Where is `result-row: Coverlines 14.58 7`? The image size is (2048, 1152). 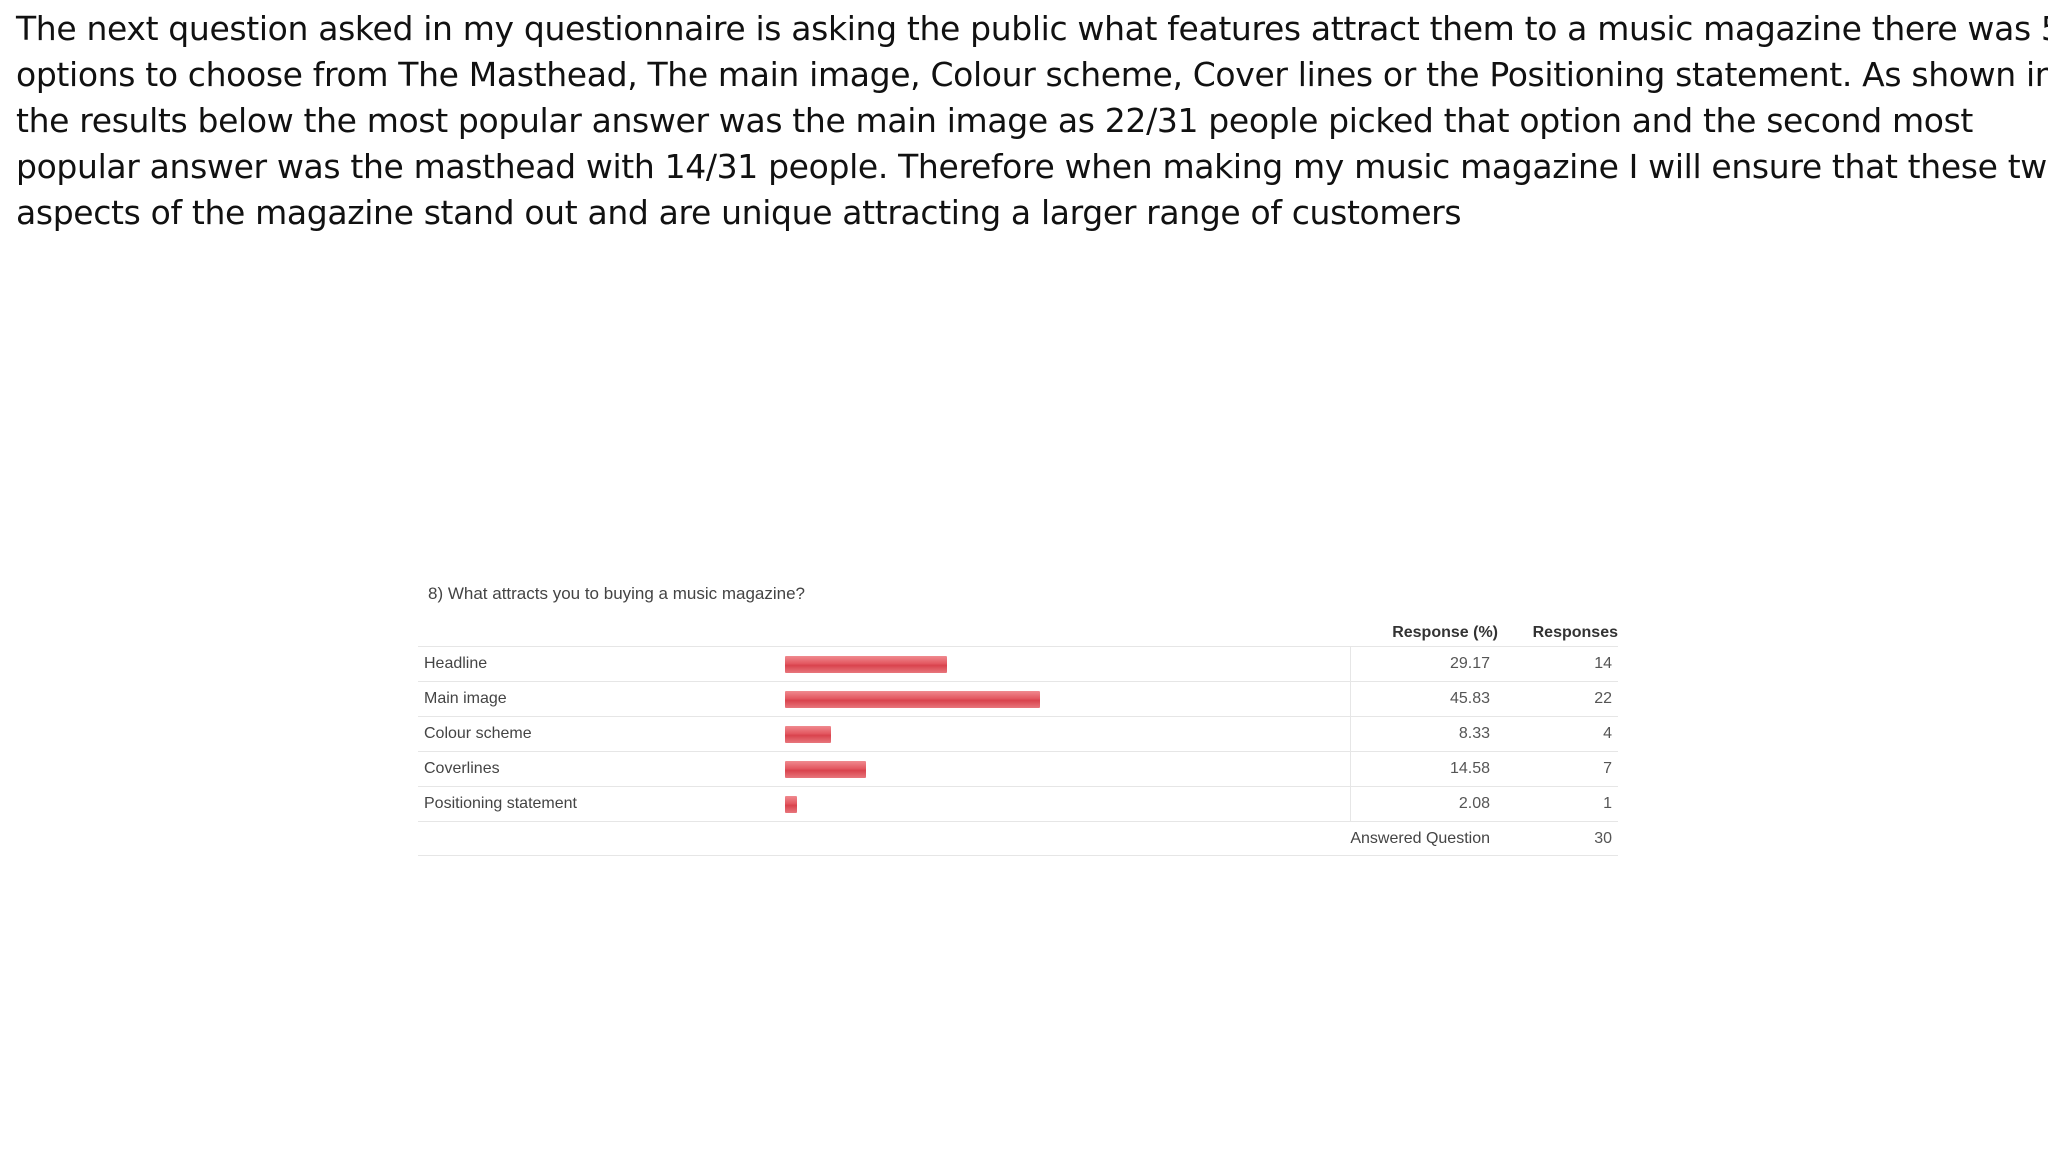
result-row: Coverlines 14.58 7 is located at coordinates (1018, 768).